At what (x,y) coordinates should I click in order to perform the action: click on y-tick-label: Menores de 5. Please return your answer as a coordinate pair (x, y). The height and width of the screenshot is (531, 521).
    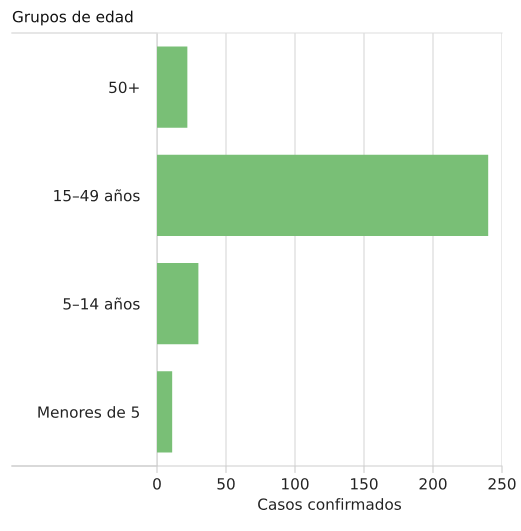
    Looking at the image, I should click on (88, 412).